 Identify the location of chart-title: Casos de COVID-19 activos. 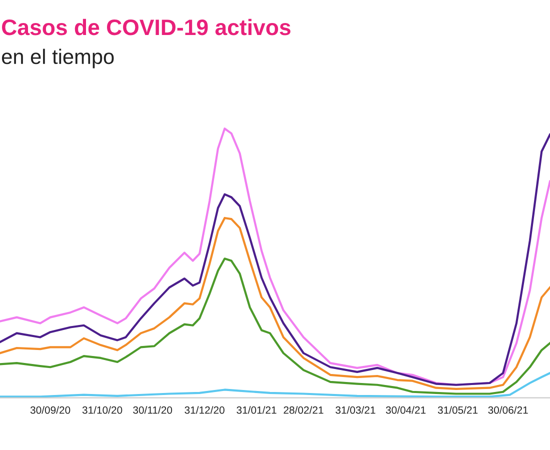
(146, 27).